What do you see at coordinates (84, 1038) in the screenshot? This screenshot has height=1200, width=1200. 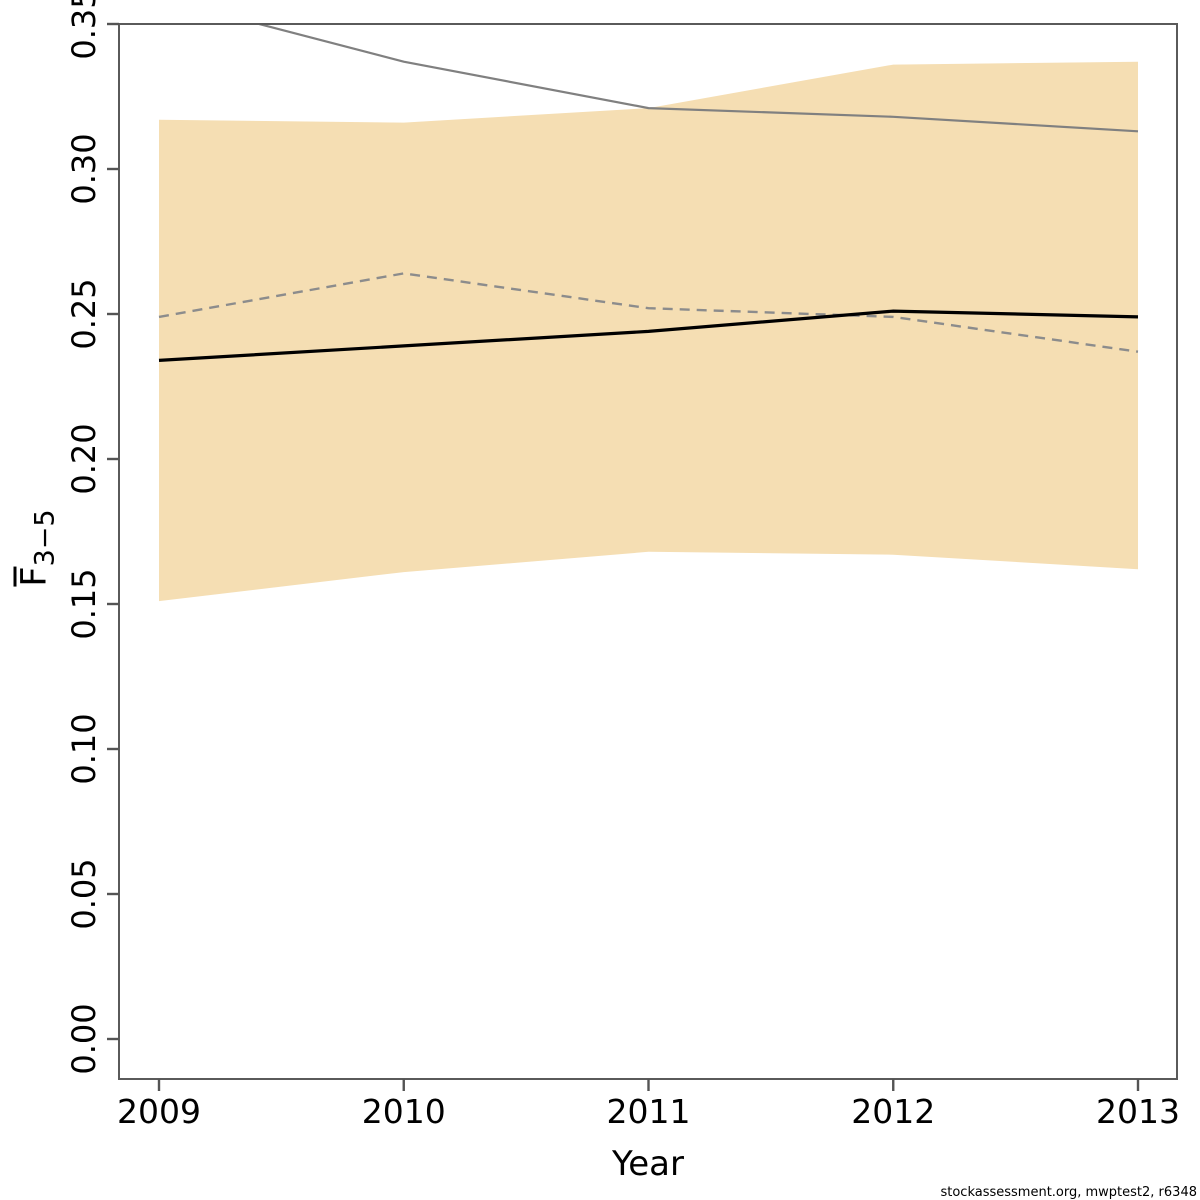 I see `y-tick-label: 0.00` at bounding box center [84, 1038].